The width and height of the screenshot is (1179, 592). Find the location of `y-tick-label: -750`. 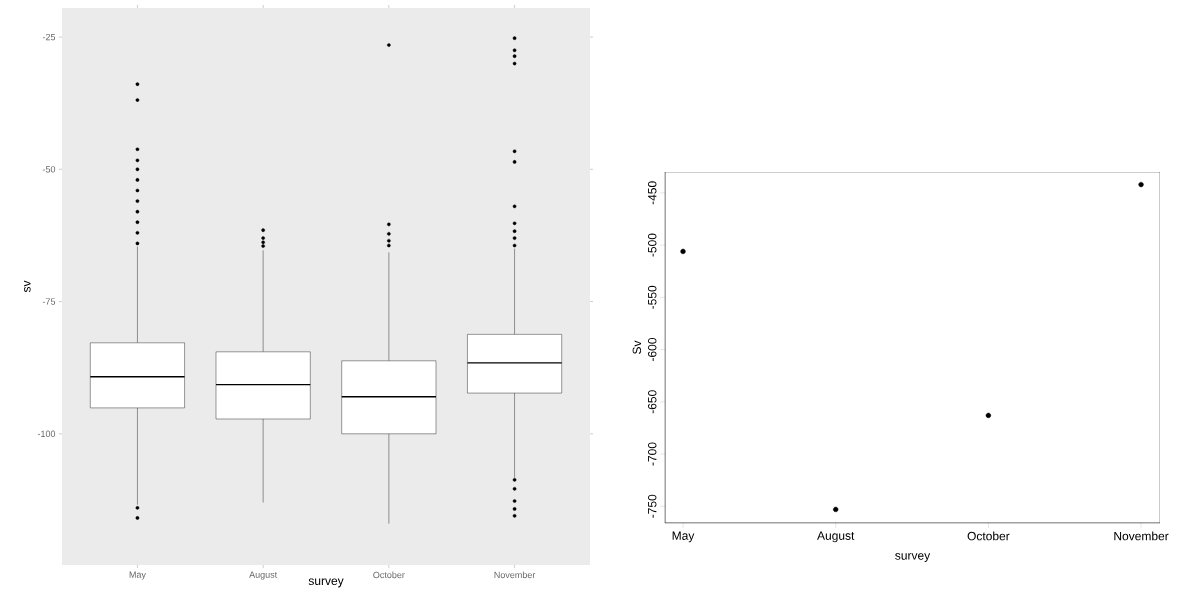

y-tick-label: -750 is located at coordinates (652, 506).